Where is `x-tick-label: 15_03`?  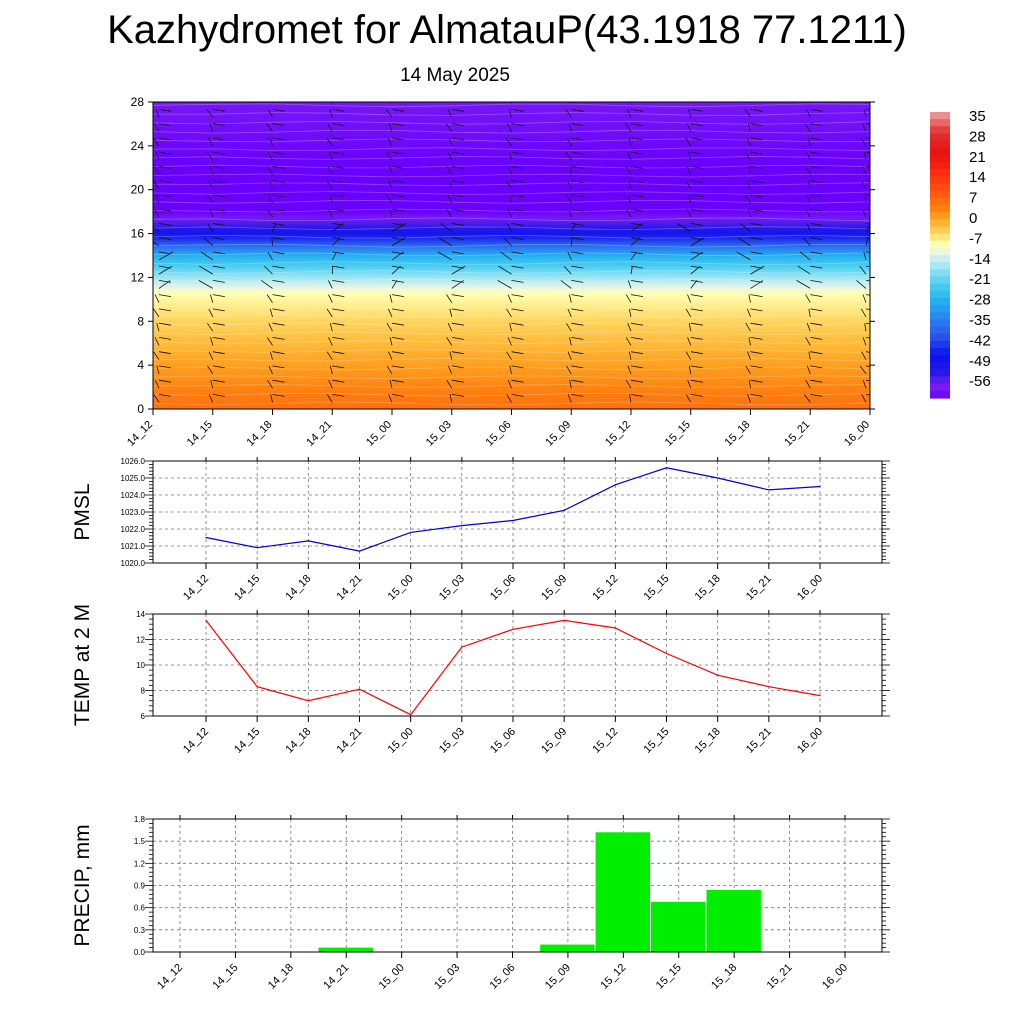
x-tick-label: 15_03 is located at coordinates (452, 741).